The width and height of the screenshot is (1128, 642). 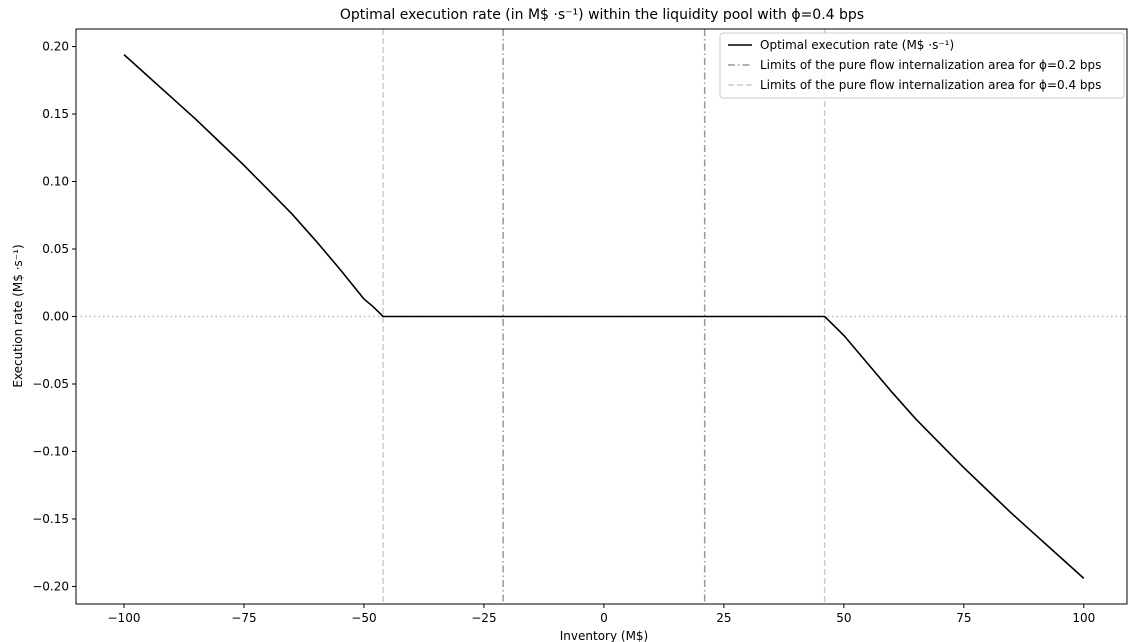 I want to click on y-tick-label: 0.05, so click(x=55, y=249).